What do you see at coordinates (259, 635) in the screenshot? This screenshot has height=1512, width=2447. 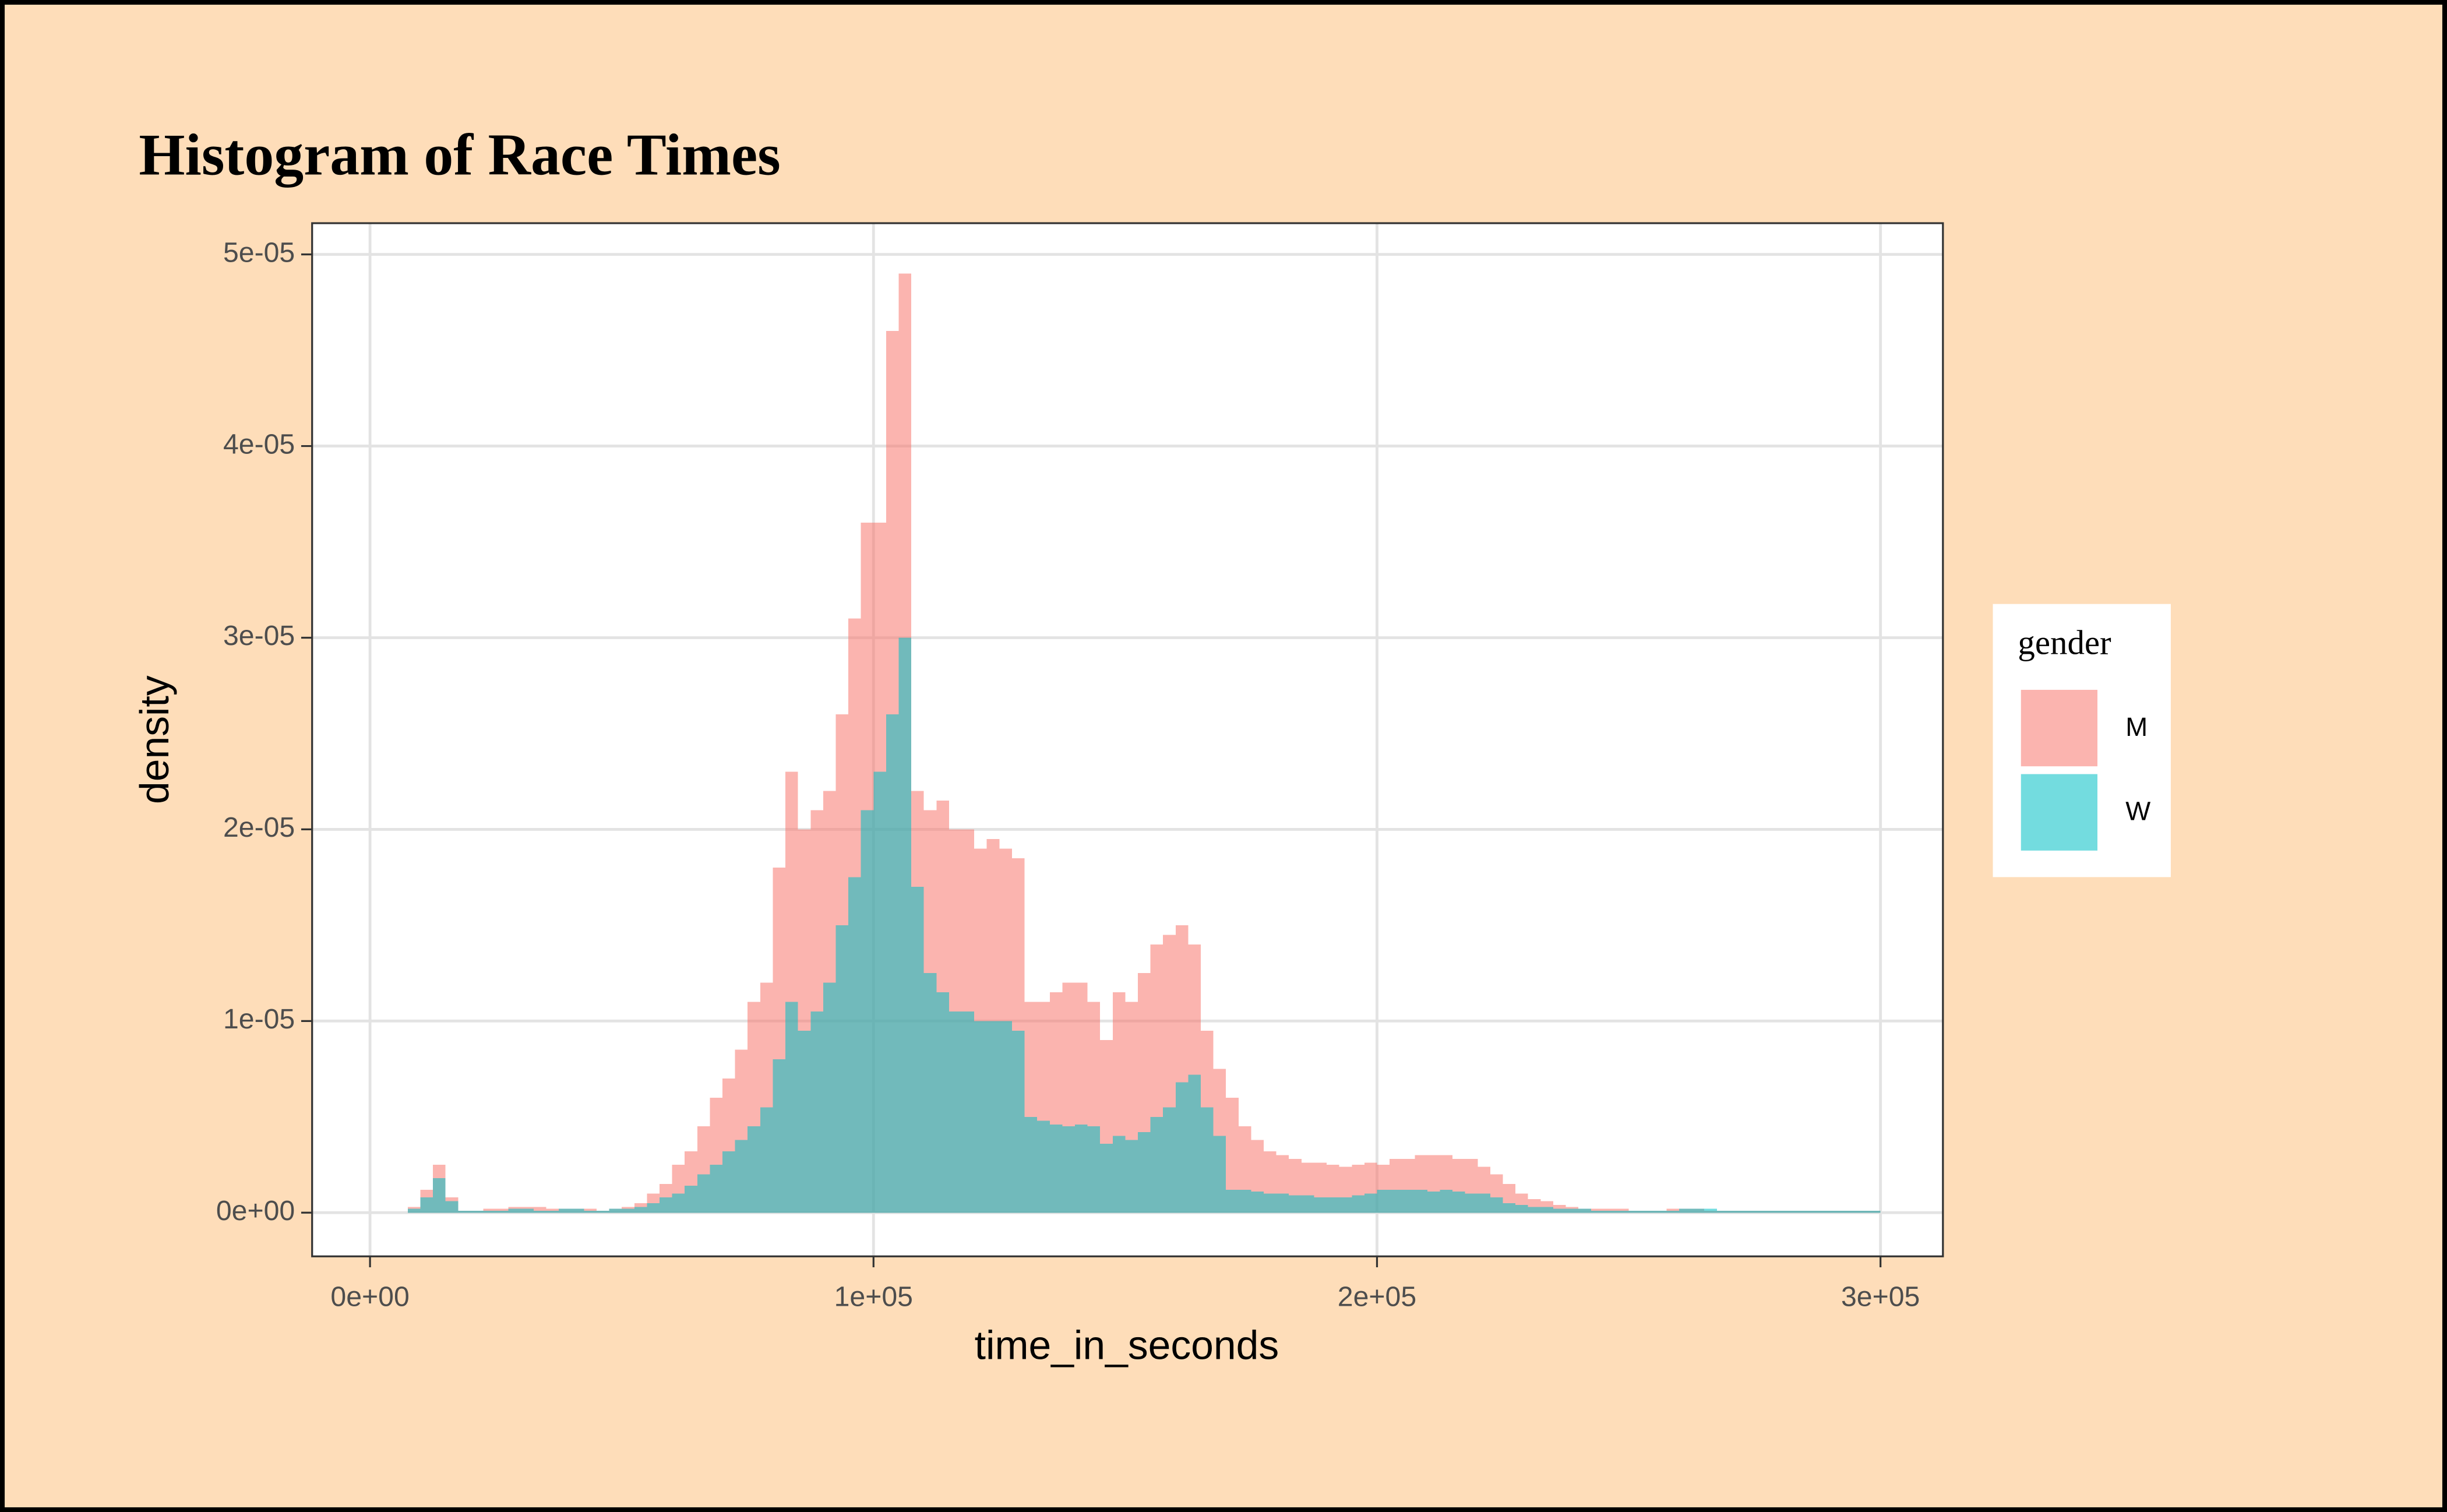 I see `y-tick-label: 3e-05` at bounding box center [259, 635].